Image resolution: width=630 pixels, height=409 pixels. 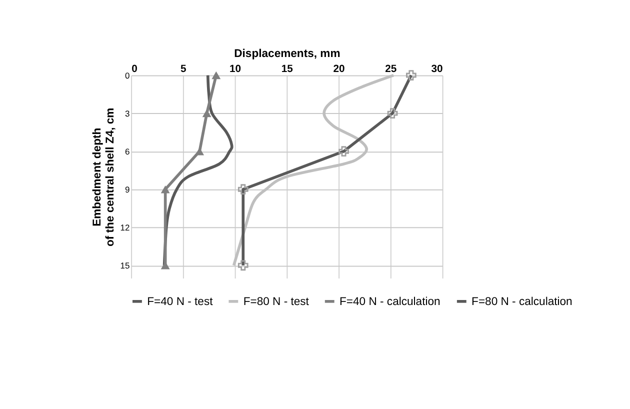 I want to click on legend-label: F=40 N - test, so click(x=180, y=302).